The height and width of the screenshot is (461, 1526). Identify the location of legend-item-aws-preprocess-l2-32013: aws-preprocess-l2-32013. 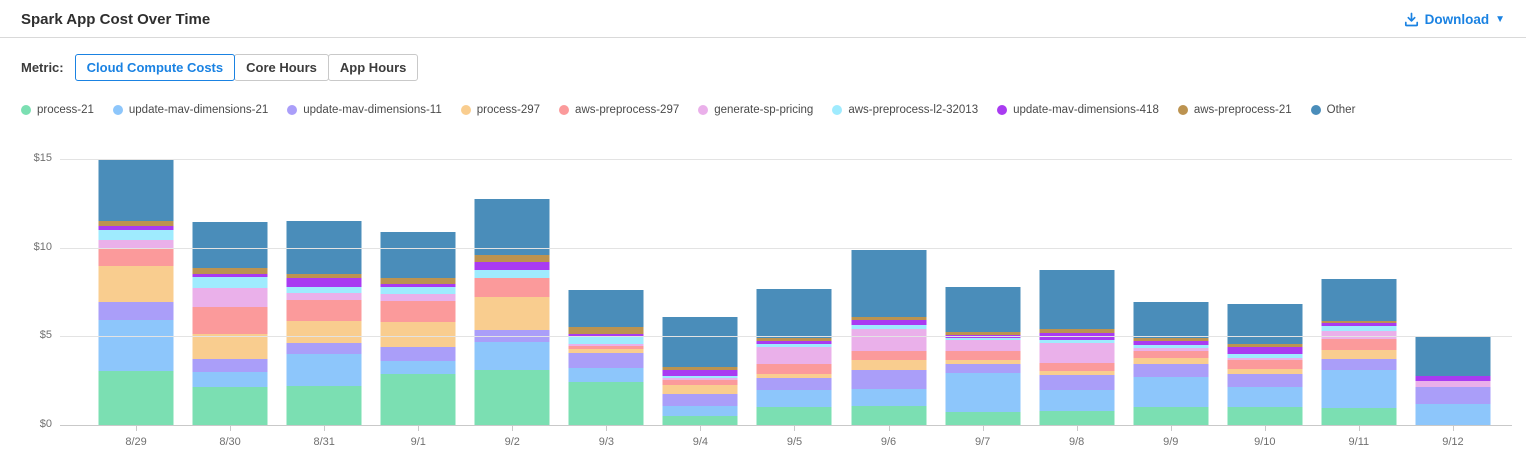
(905, 110).